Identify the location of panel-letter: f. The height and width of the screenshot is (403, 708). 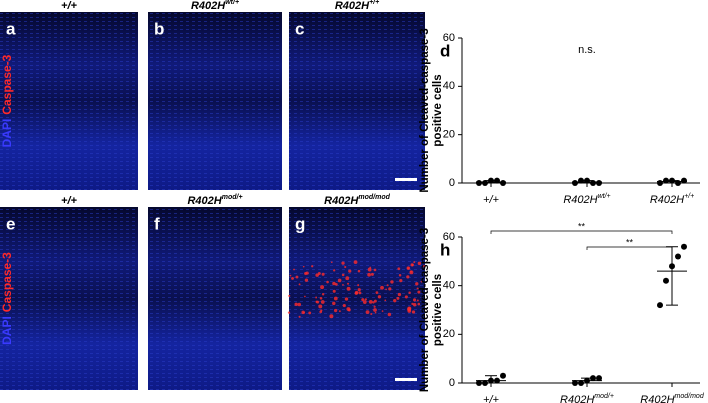
(157, 223).